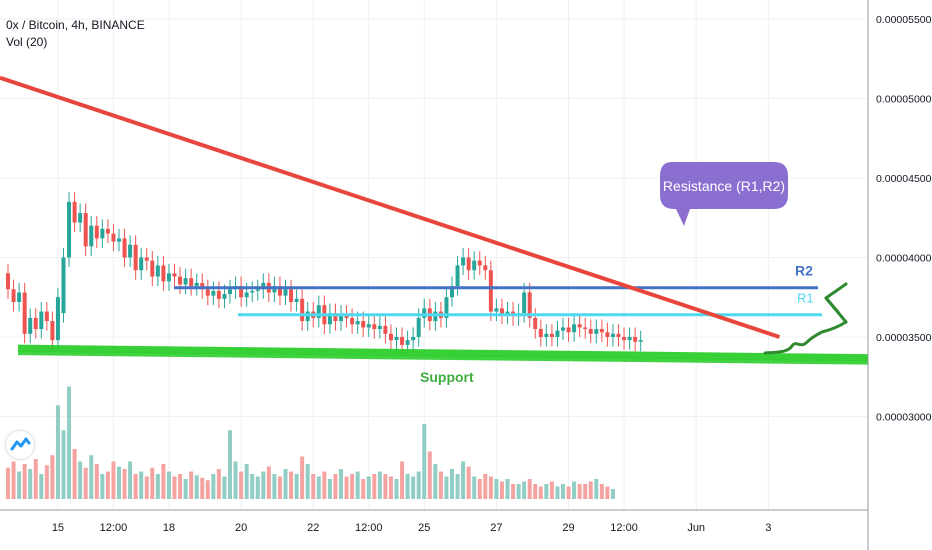  I want to click on volume-indicator-label: Vol (20), so click(27, 42).